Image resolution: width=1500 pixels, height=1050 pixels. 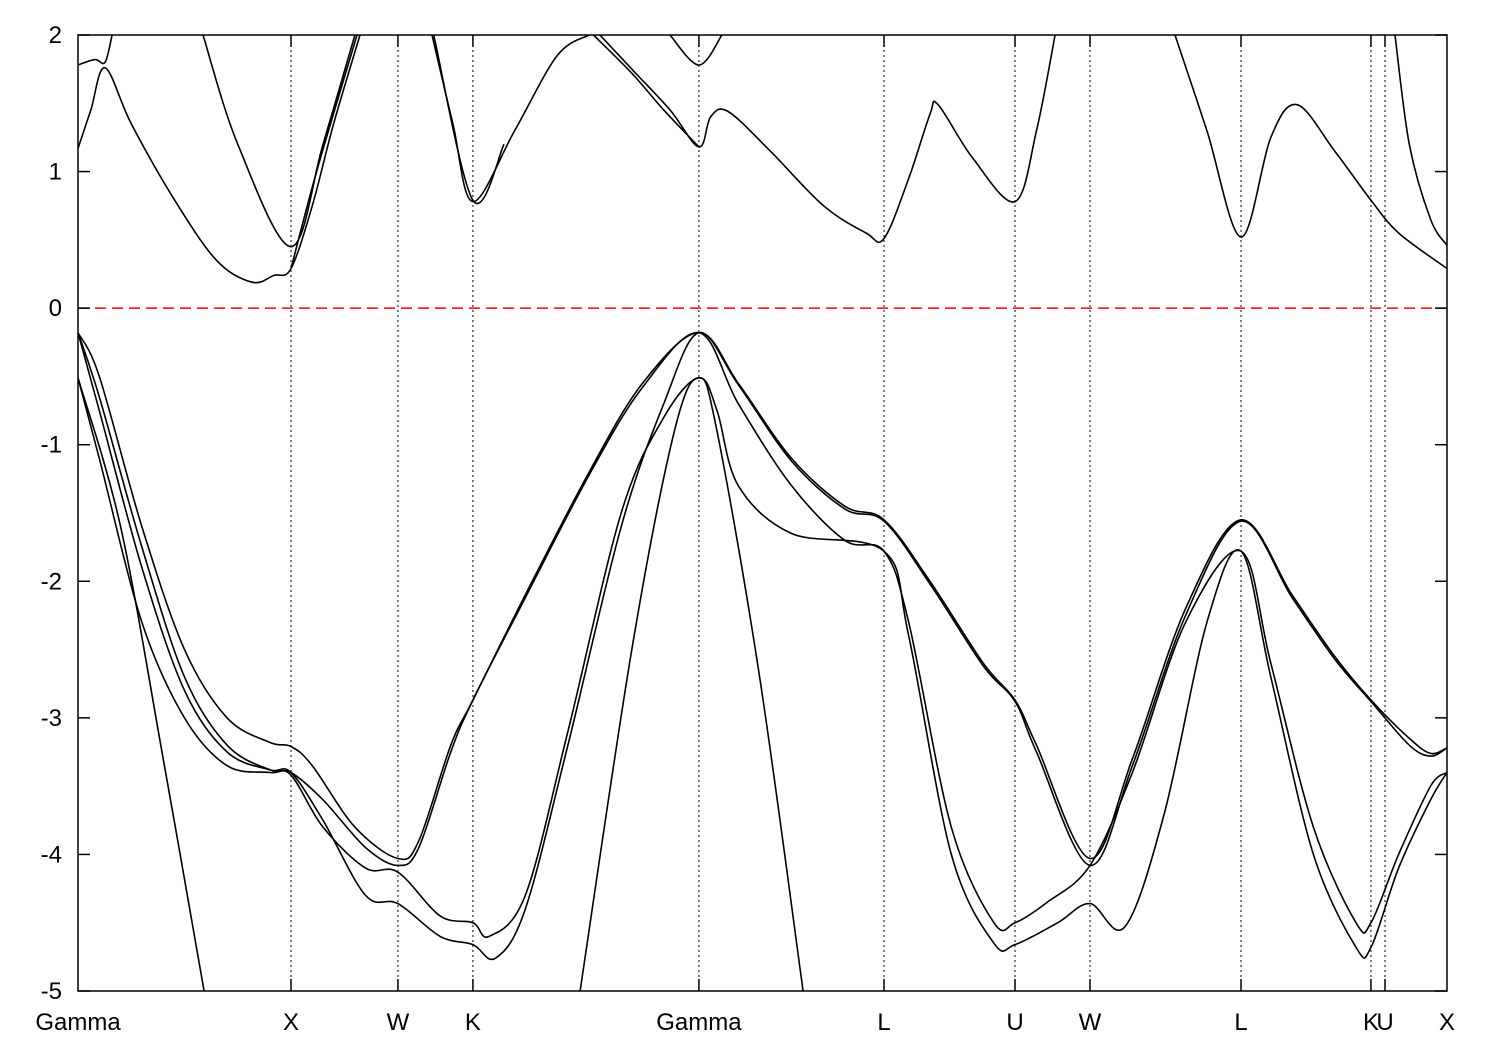 I want to click on y-tick-label: -1, so click(x=51, y=445).